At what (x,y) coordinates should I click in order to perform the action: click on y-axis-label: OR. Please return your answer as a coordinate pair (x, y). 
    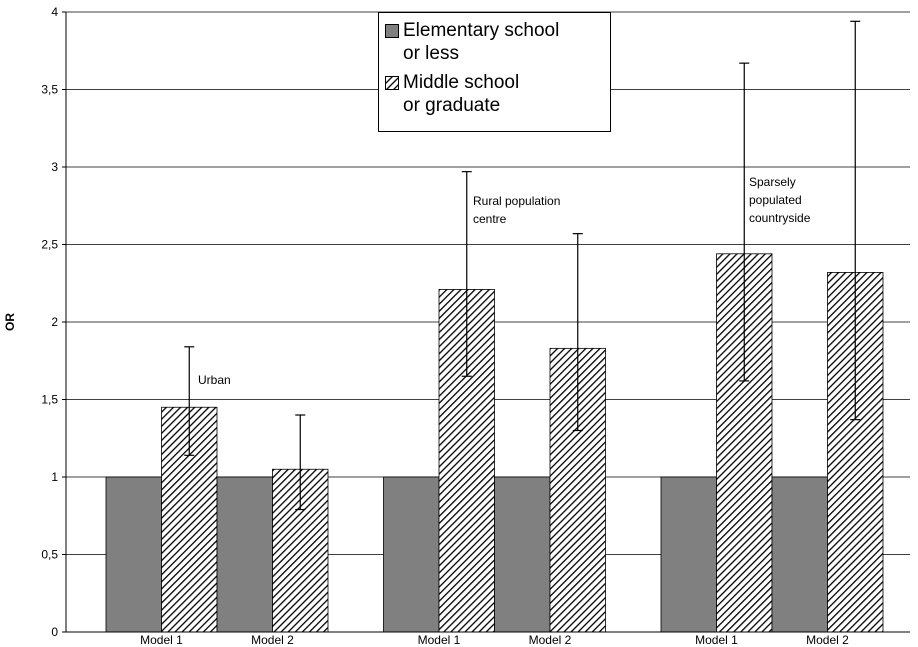
    Looking at the image, I should click on (10, 322).